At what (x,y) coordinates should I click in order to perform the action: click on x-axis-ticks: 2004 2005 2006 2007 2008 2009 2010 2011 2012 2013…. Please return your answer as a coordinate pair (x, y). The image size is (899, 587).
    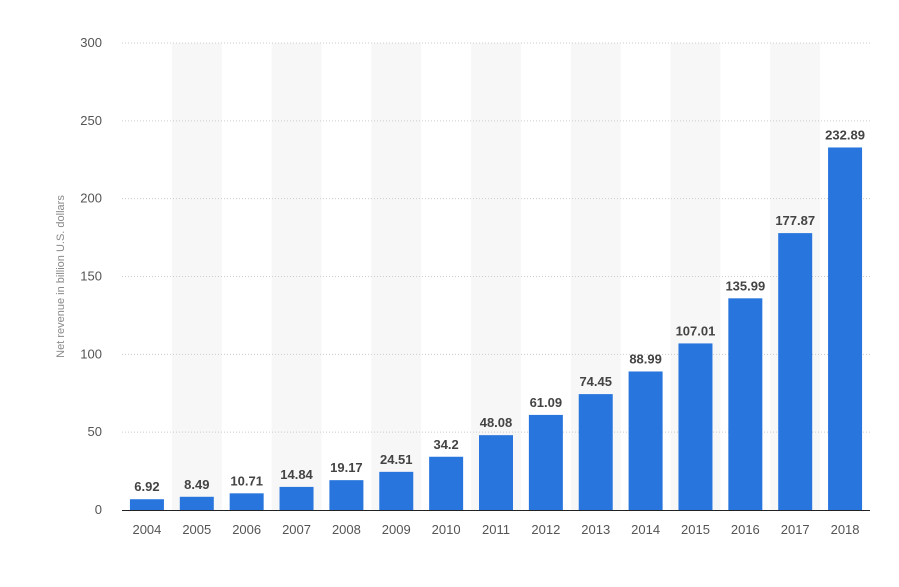
    Looking at the image, I should click on (495, 529).